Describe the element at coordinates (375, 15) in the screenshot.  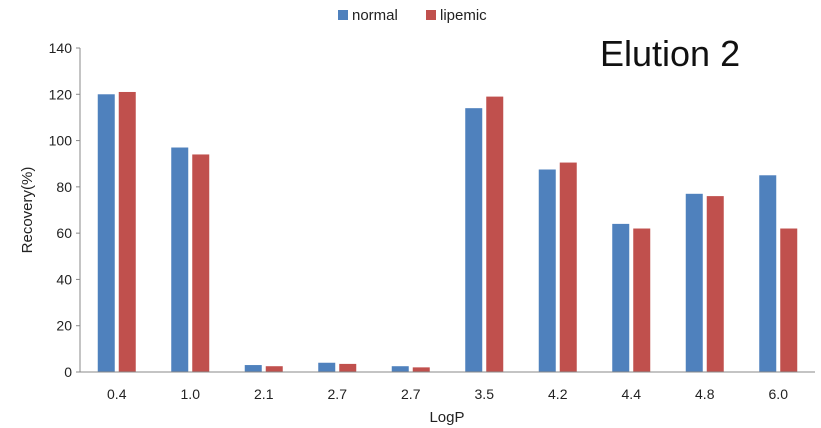
I see `legend-label-normal: normal` at that location.